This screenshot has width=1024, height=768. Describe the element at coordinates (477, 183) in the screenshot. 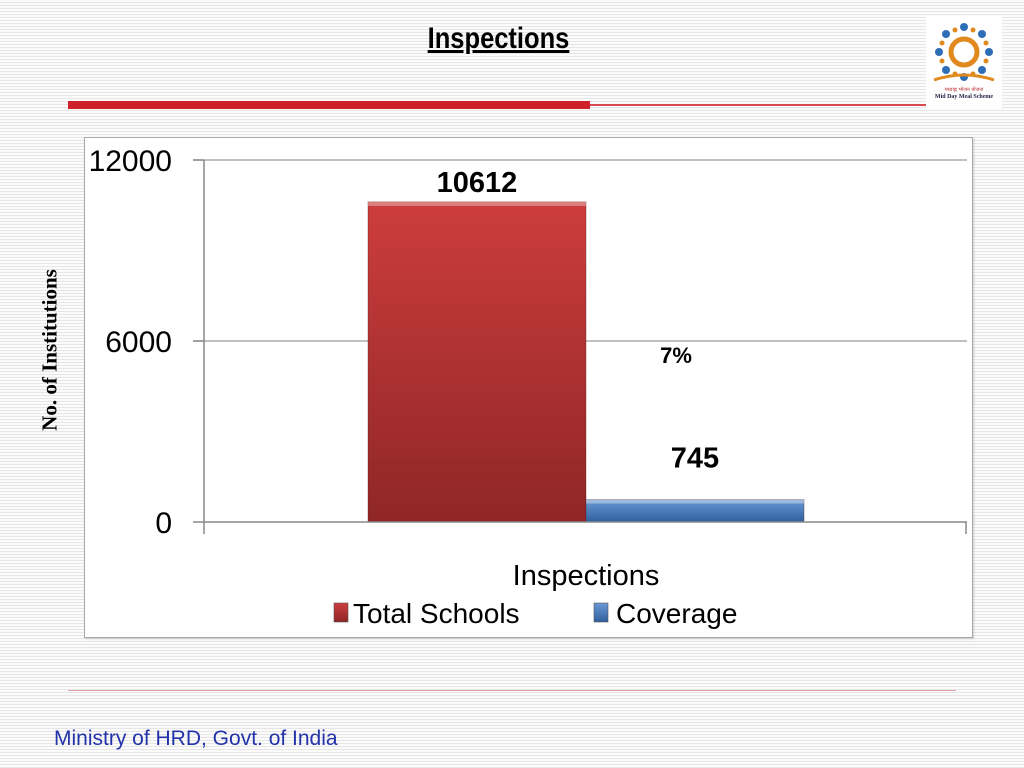

I see `data-label-total-schools: 10612` at that location.